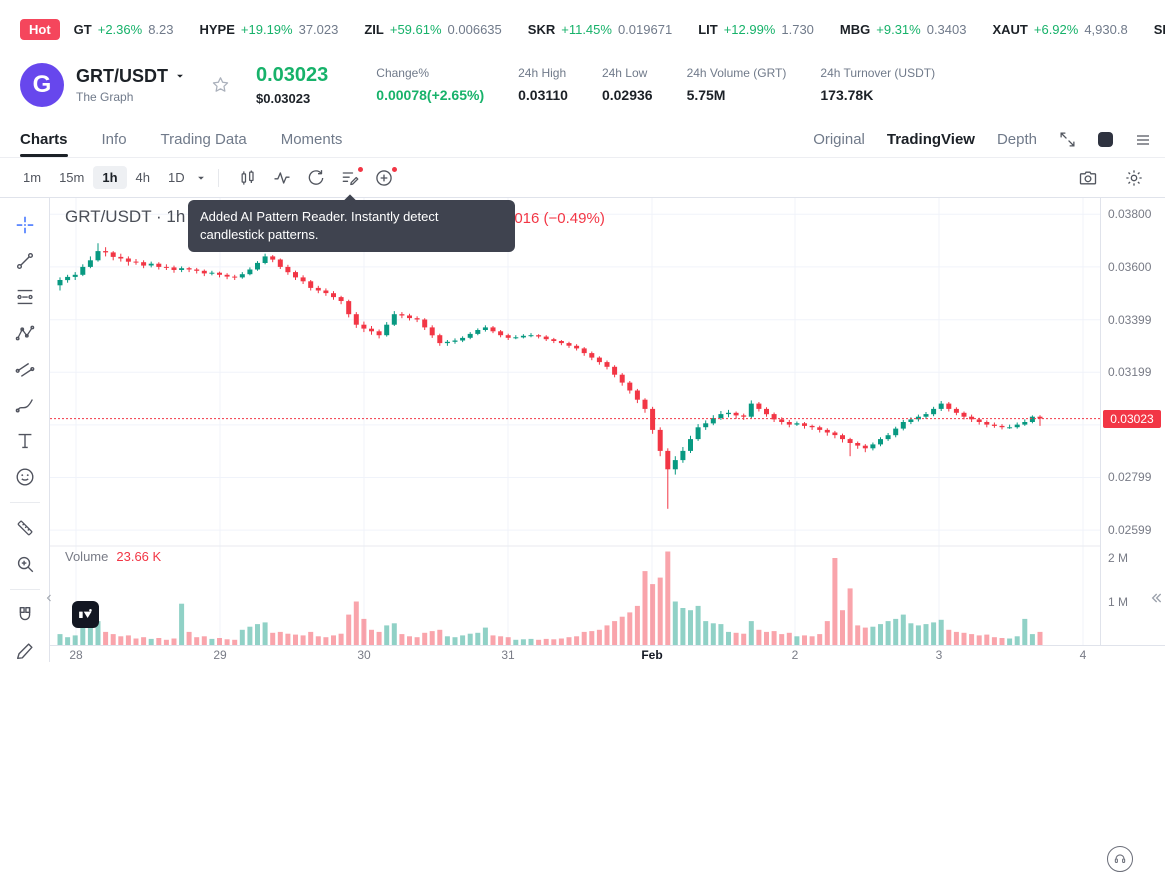 This screenshot has width=1165, height=872. I want to click on token-name: The Graph, so click(105, 96).